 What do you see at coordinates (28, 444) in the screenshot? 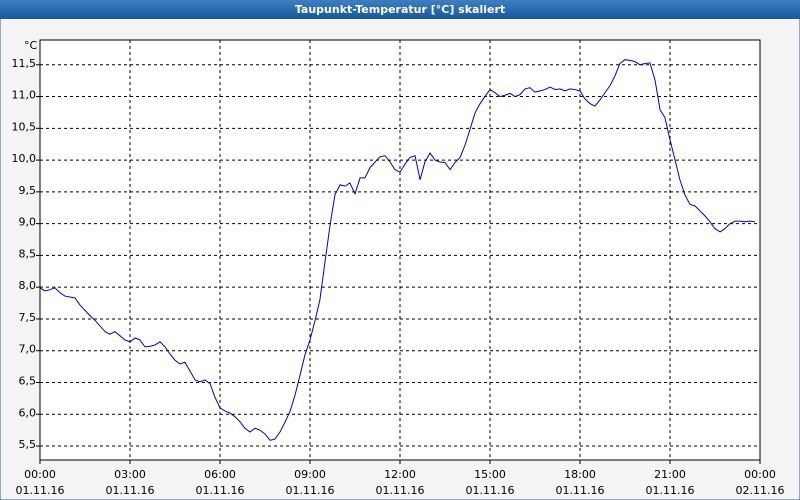
I see `y-tick-label: 5,5` at bounding box center [28, 444].